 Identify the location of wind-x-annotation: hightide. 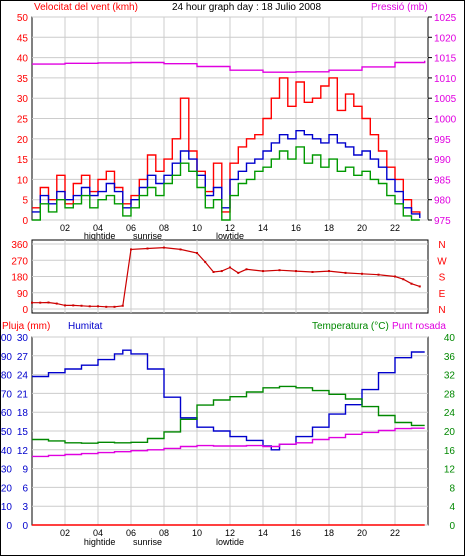
(100, 236).